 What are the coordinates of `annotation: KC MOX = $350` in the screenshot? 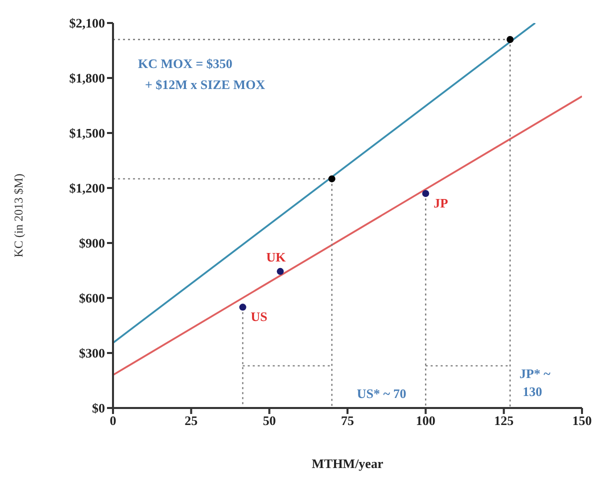 It's located at (185, 63).